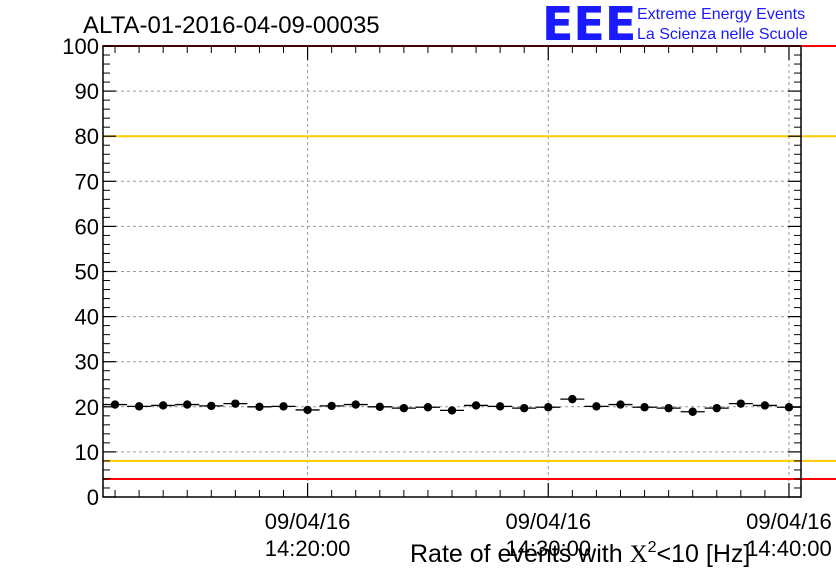 The height and width of the screenshot is (572, 836). I want to click on x-axis-title-part-2: <10 [Hz], so click(704, 554).